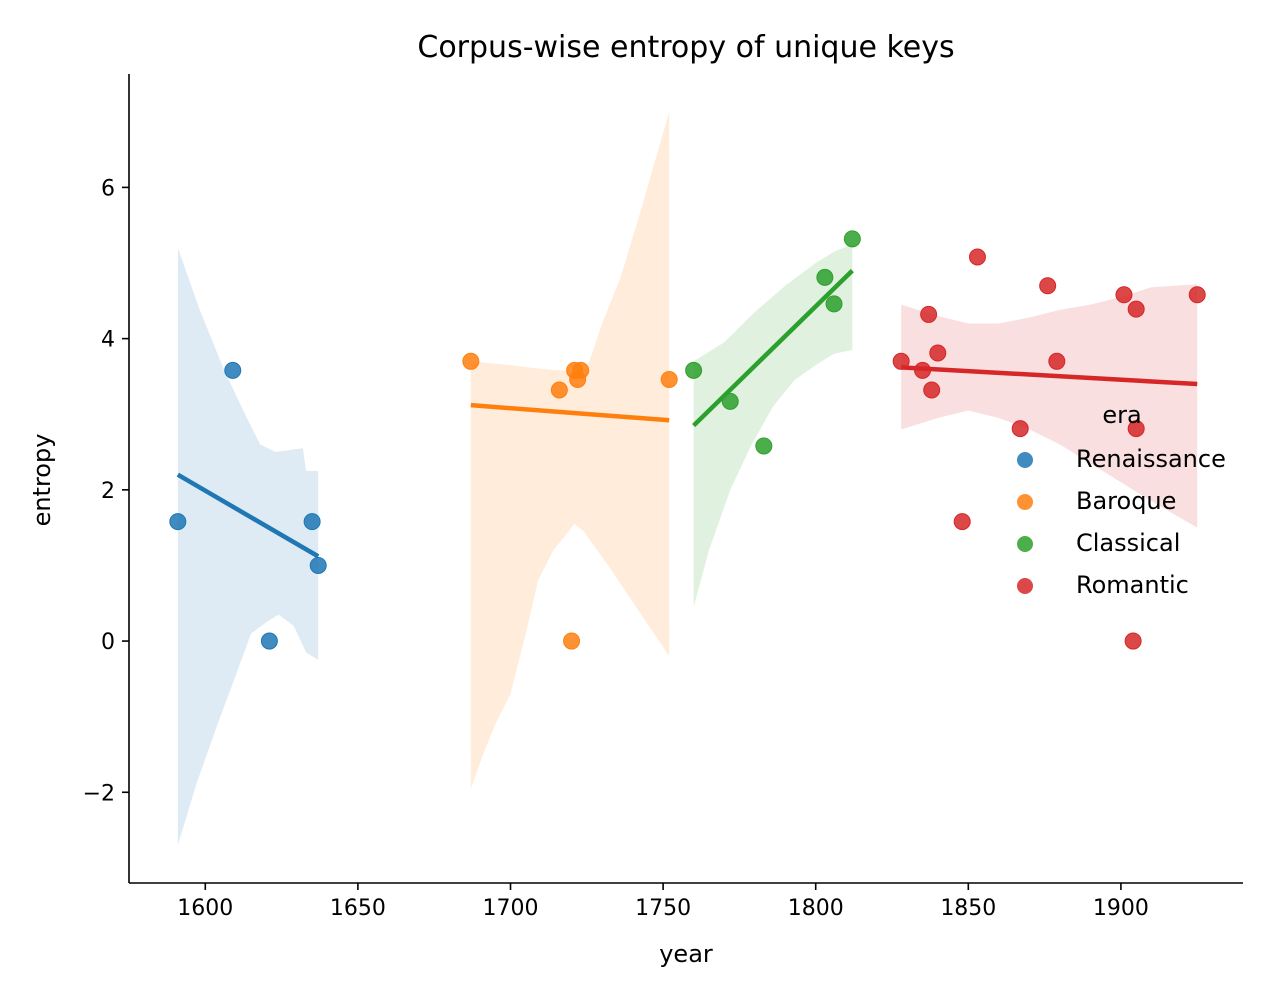 The image size is (1273, 1000). I want to click on romantic-regression-line, so click(1049, 376).